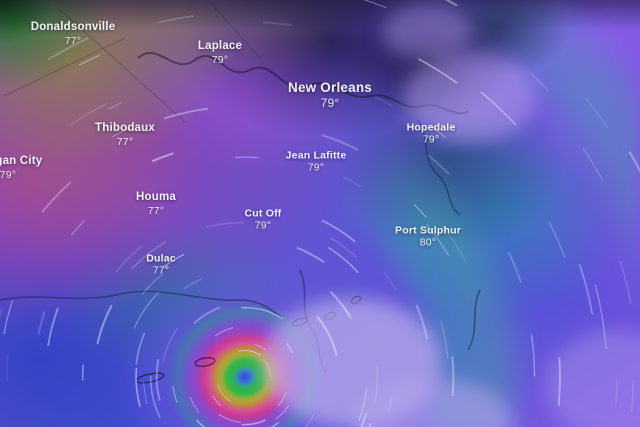 Image resolution: width=640 pixels, height=427 pixels. I want to click on city-name: Laplace, so click(220, 46).